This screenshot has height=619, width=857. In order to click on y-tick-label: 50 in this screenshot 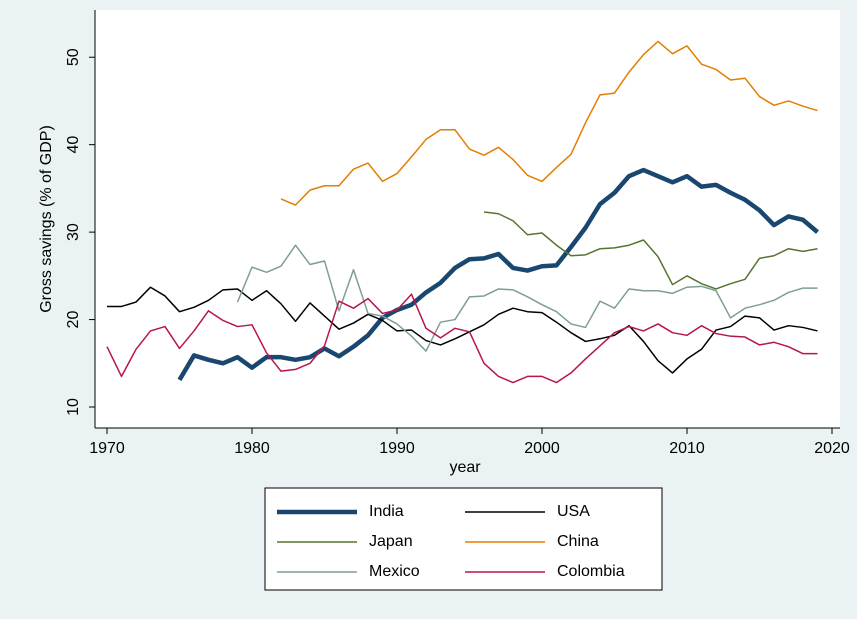, I will do `click(73, 57)`.